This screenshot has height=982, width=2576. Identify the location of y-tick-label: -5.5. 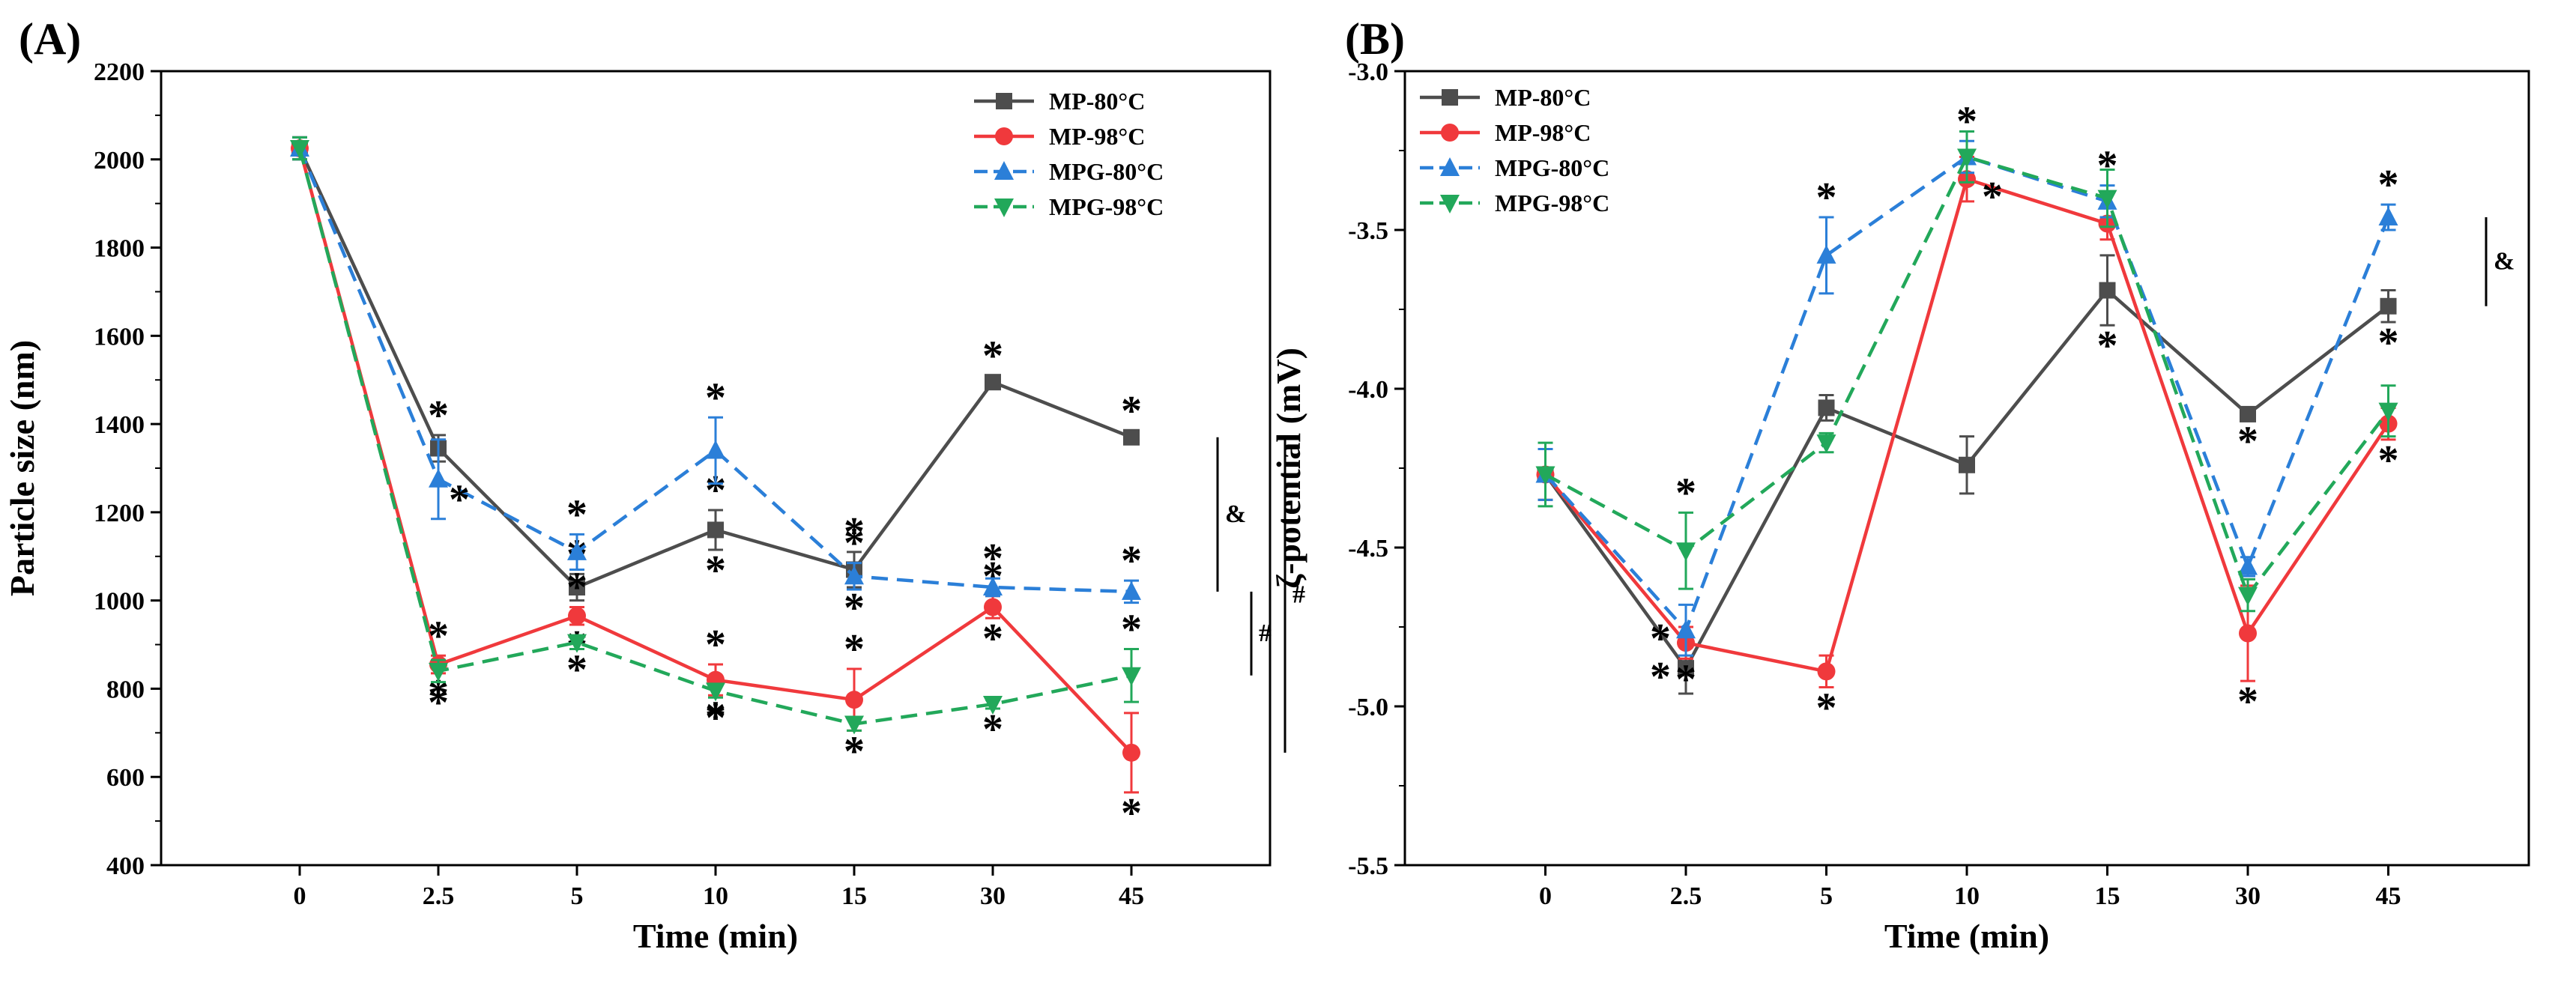
(1368, 866).